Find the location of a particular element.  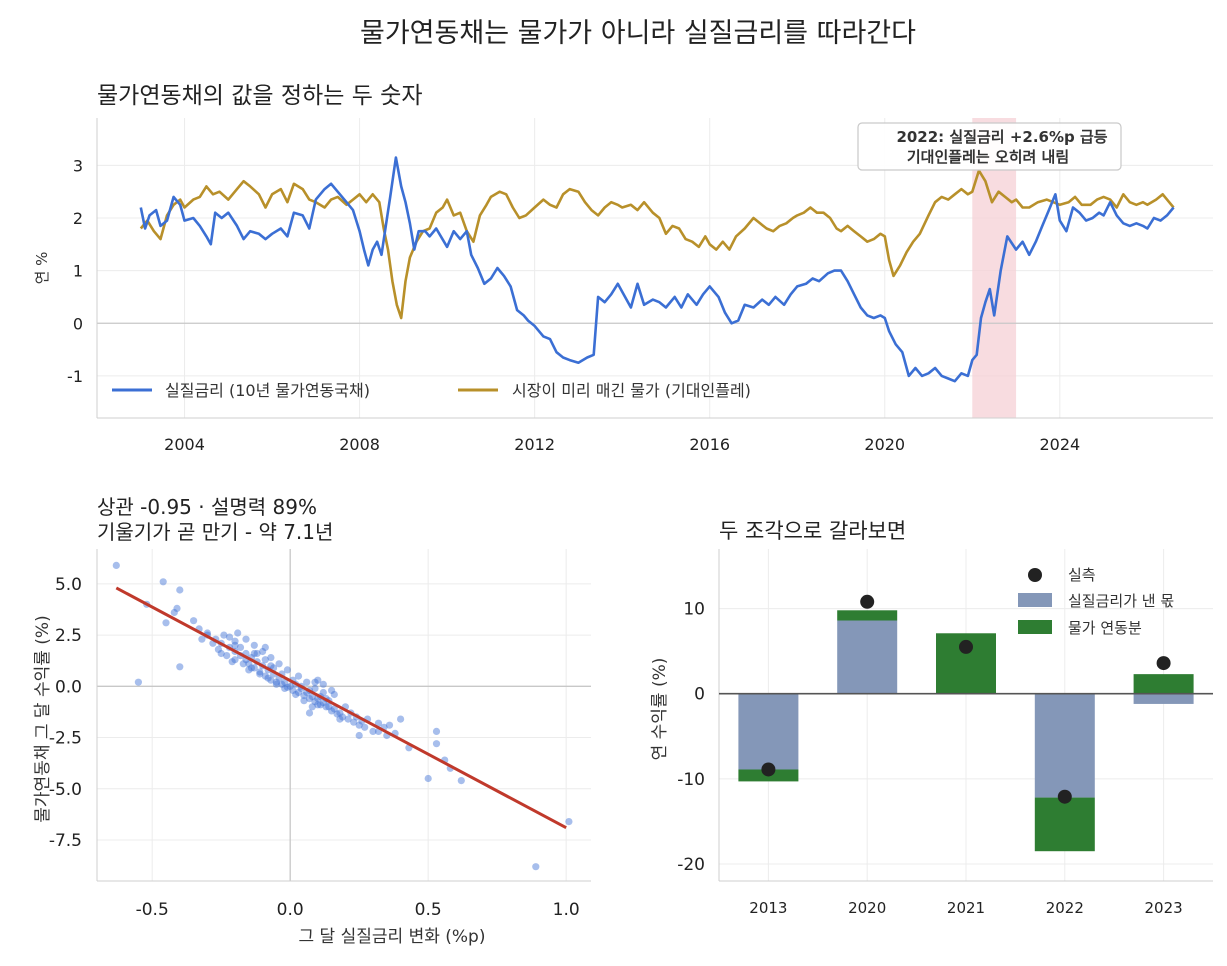

x-tick-label: 2004 is located at coordinates (184, 444).